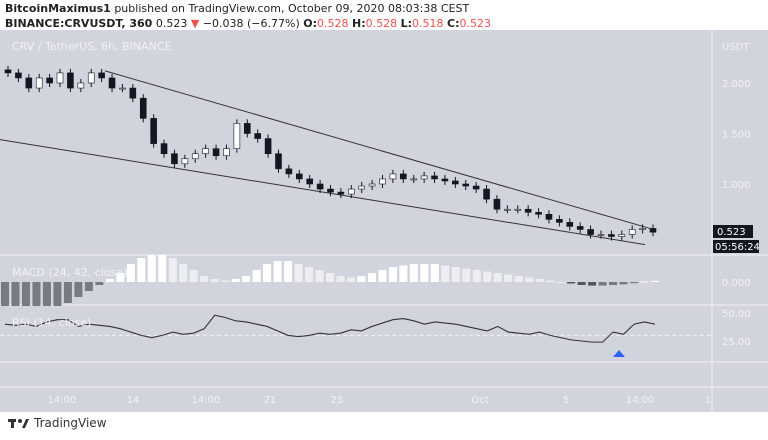 The image size is (768, 440). Describe the element at coordinates (79, 23) in the screenshot. I see `symbol: BINANCE:CRVUSDT, 360` at that location.